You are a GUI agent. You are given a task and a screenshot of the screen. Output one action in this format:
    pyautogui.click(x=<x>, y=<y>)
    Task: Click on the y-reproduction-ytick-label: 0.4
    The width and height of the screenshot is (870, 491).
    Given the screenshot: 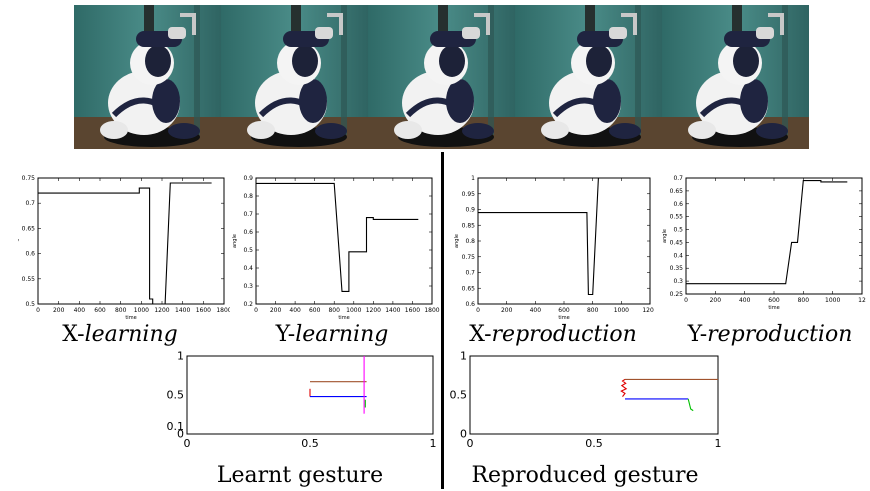 What is the action you would take?
    pyautogui.click(x=678, y=255)
    